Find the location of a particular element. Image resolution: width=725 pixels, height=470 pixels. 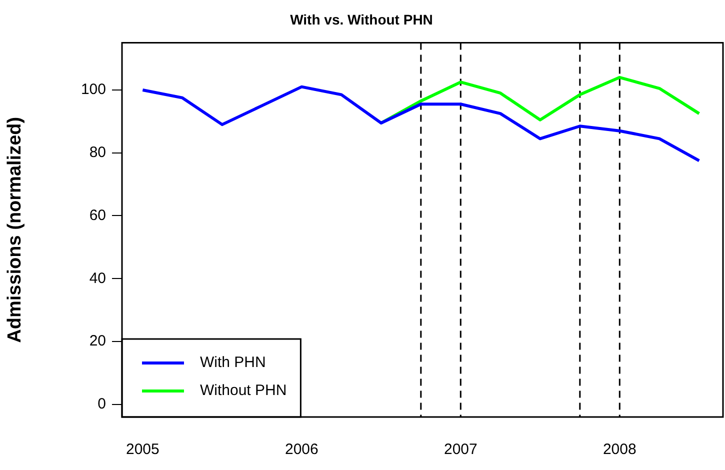

y-tick-label: 60 is located at coordinates (97, 215).